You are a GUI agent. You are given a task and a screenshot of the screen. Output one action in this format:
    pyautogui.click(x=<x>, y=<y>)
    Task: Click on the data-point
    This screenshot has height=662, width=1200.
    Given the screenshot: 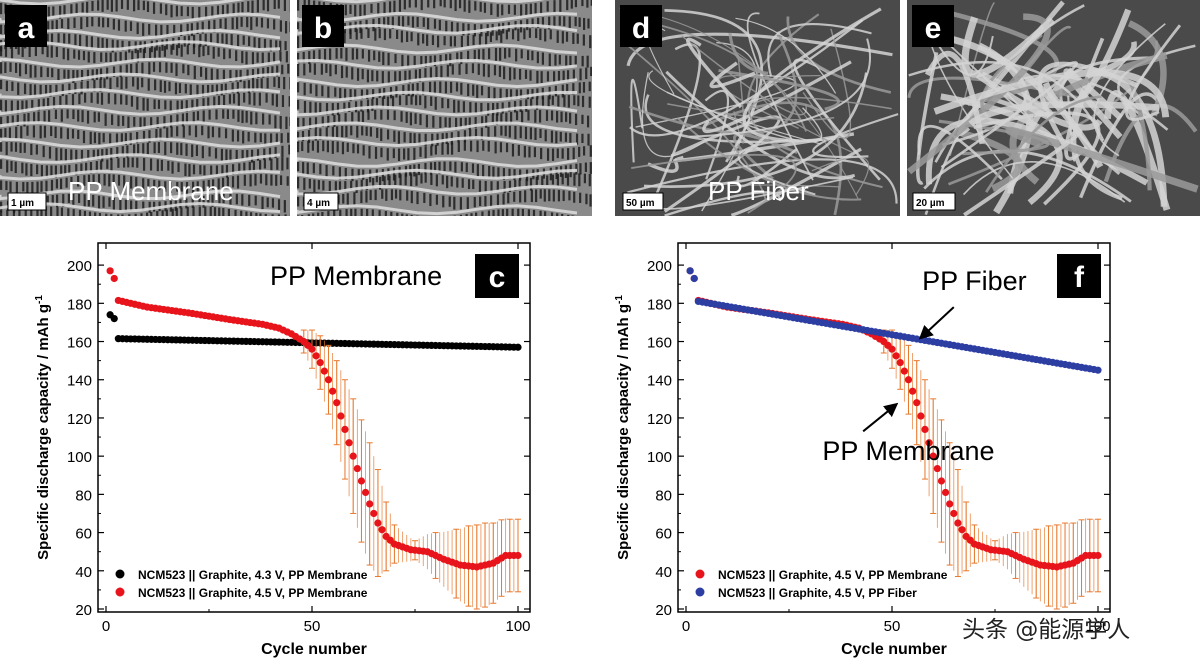 What is the action you would take?
    pyautogui.click(x=950, y=504)
    